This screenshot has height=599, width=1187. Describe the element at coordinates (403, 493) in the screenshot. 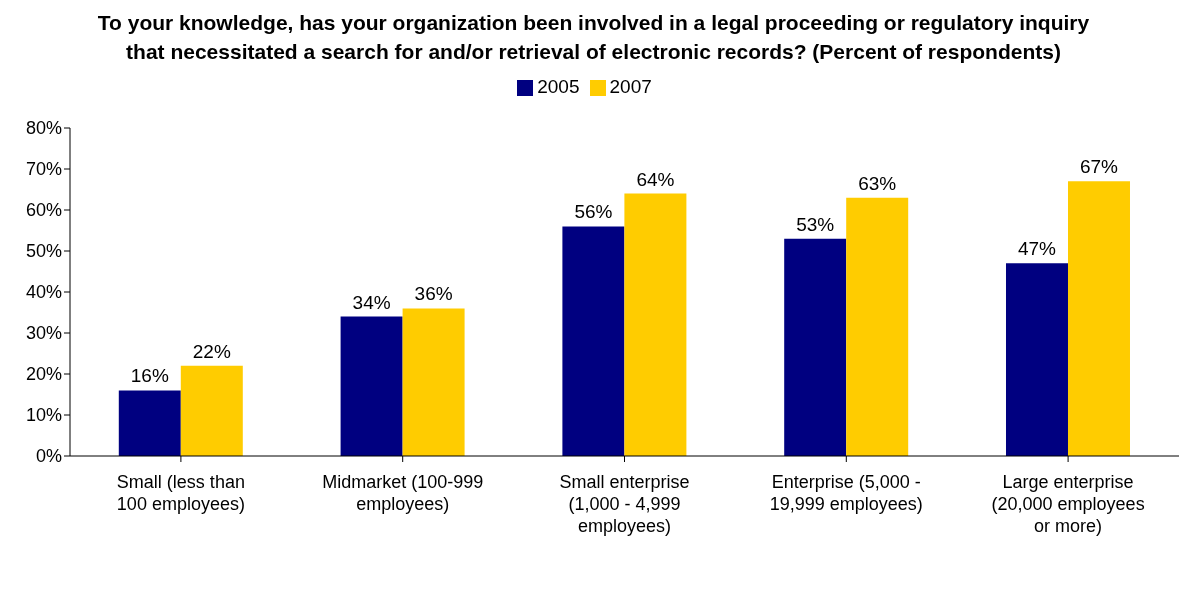

I see `x-tick-label: Midmarket (100-999 employees)` at that location.